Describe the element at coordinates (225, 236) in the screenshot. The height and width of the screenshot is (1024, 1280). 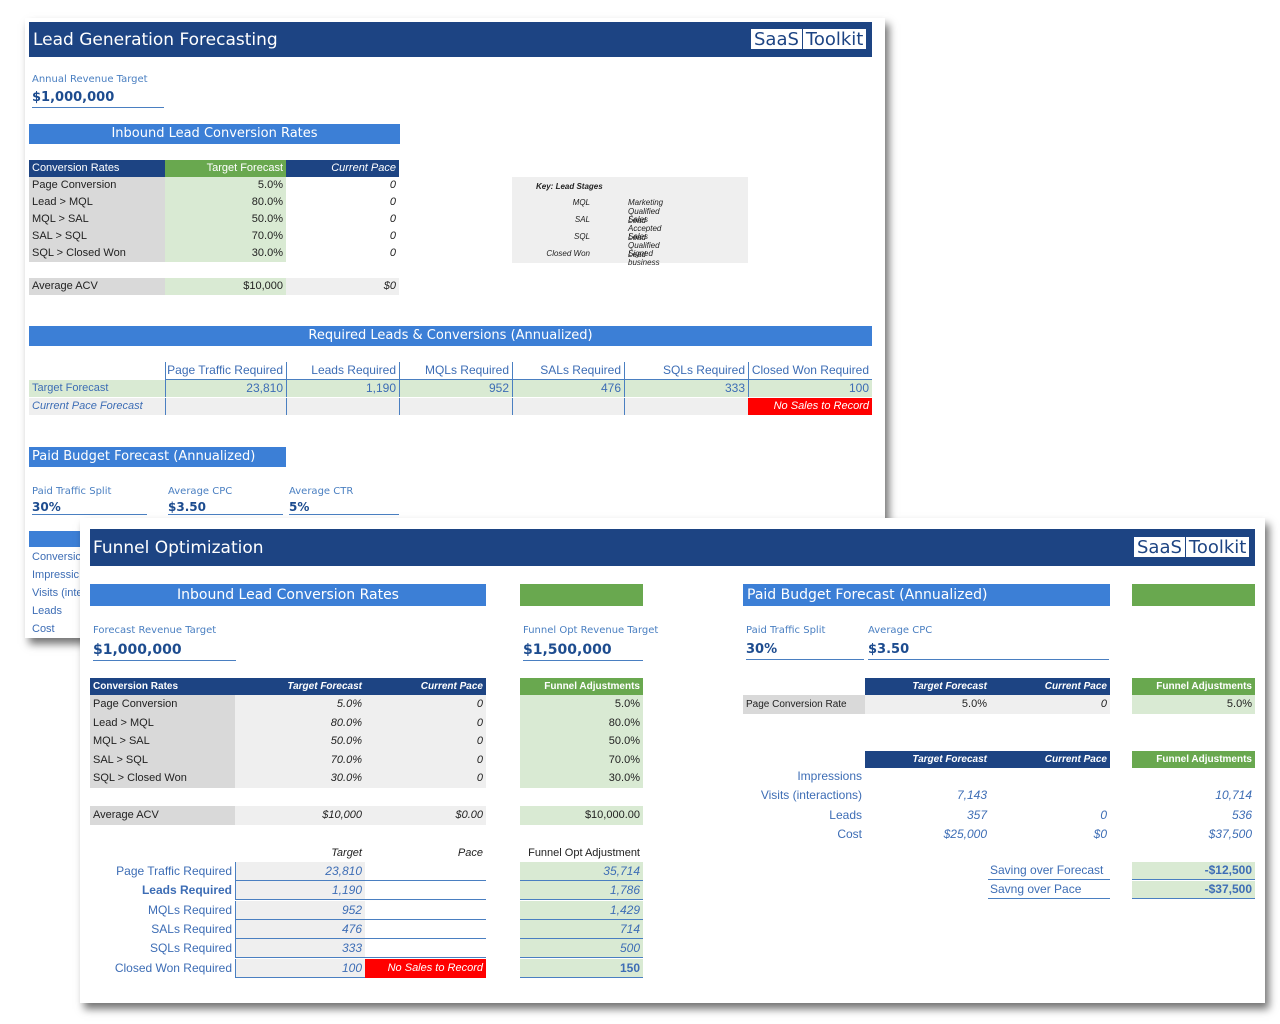
I see `conv-row-target: 70.0%` at that location.